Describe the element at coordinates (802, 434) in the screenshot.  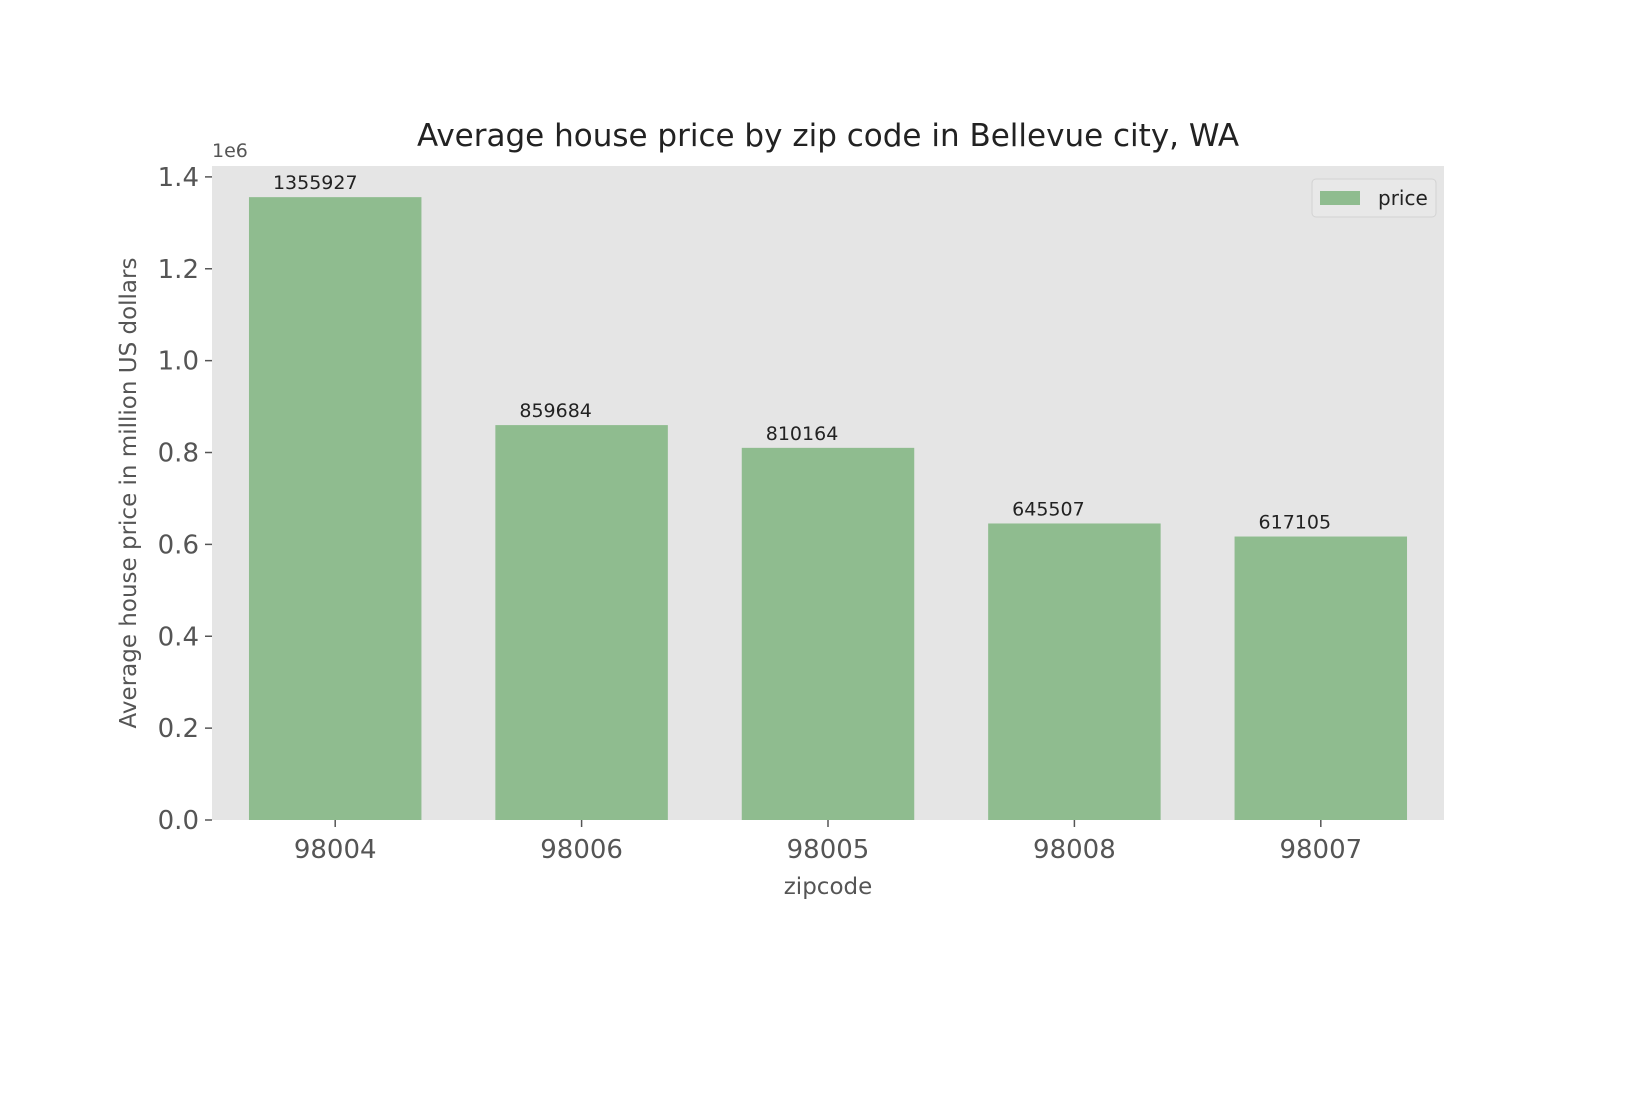
I see `bar-value-label: 810164` at that location.